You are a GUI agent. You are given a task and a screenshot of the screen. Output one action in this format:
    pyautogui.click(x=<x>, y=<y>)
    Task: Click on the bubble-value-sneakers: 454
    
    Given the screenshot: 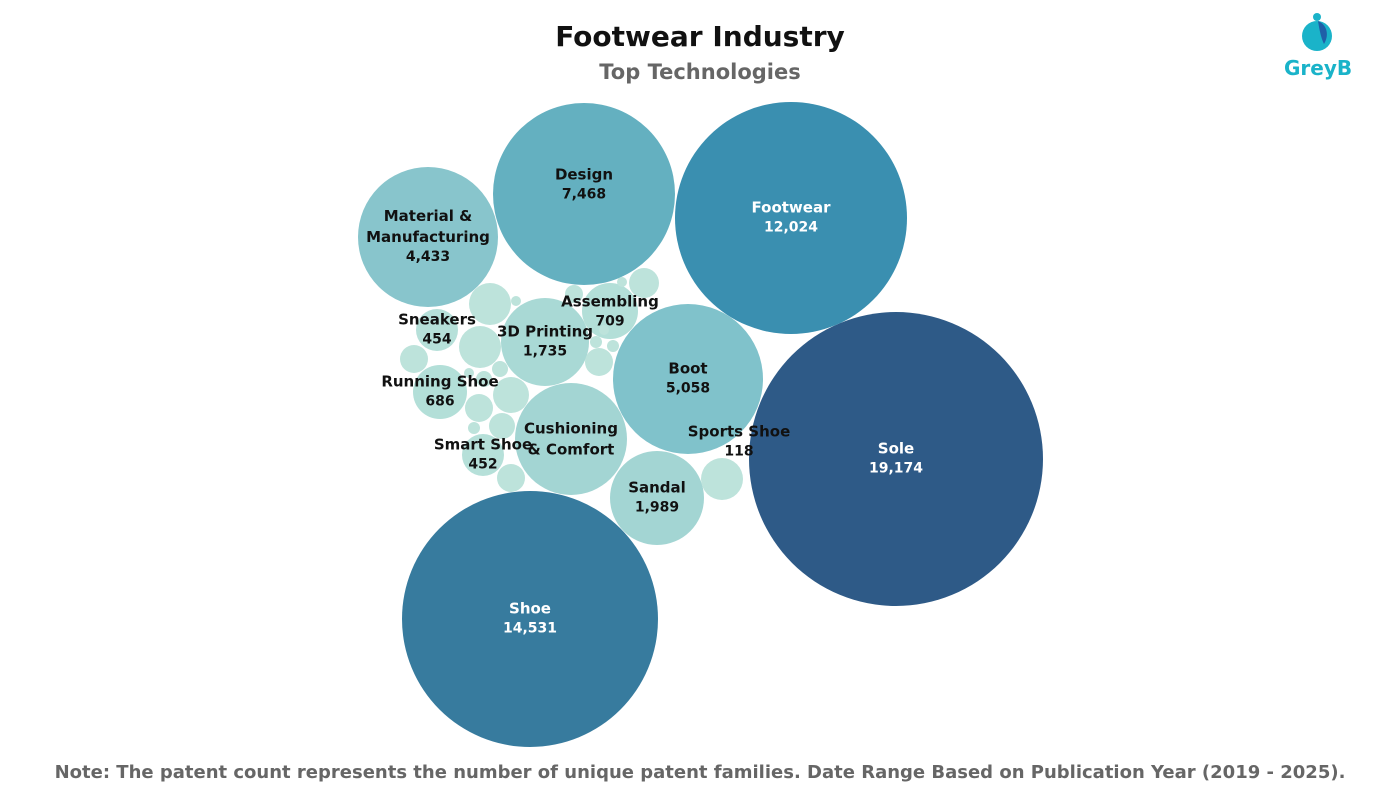 What is the action you would take?
    pyautogui.click(x=436, y=340)
    